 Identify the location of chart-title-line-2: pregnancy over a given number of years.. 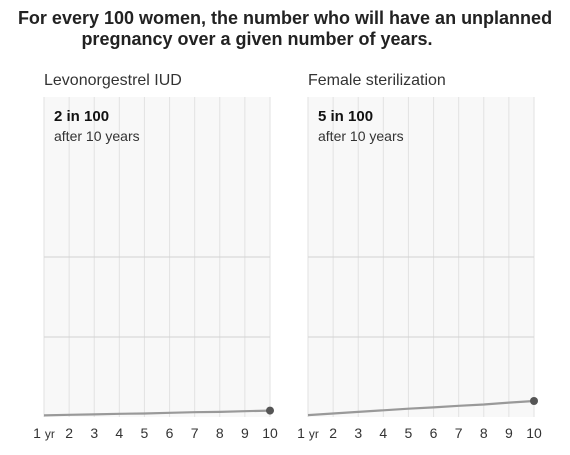
(256, 39).